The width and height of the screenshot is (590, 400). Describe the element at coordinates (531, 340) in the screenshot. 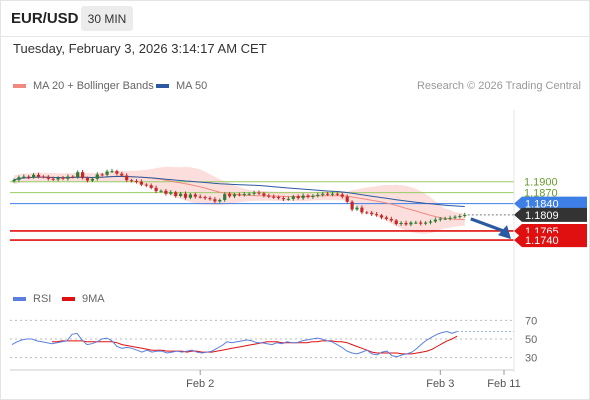

I see `rsi-tick-50: 50` at that location.